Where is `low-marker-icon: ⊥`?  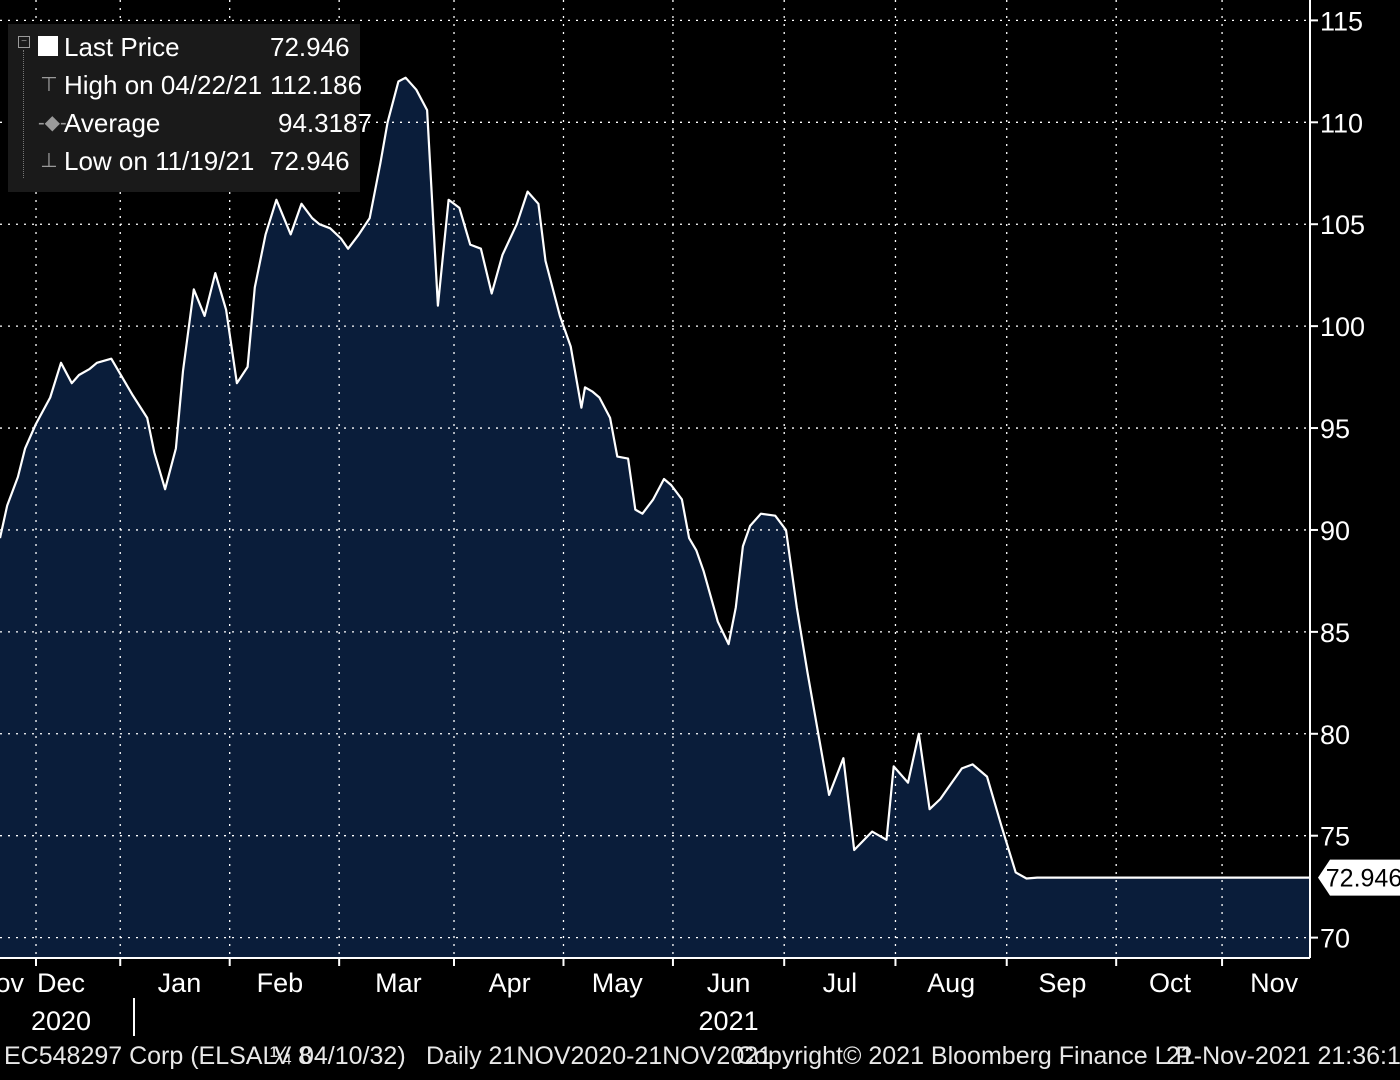
low-marker-icon: ⊥ is located at coordinates (49, 161).